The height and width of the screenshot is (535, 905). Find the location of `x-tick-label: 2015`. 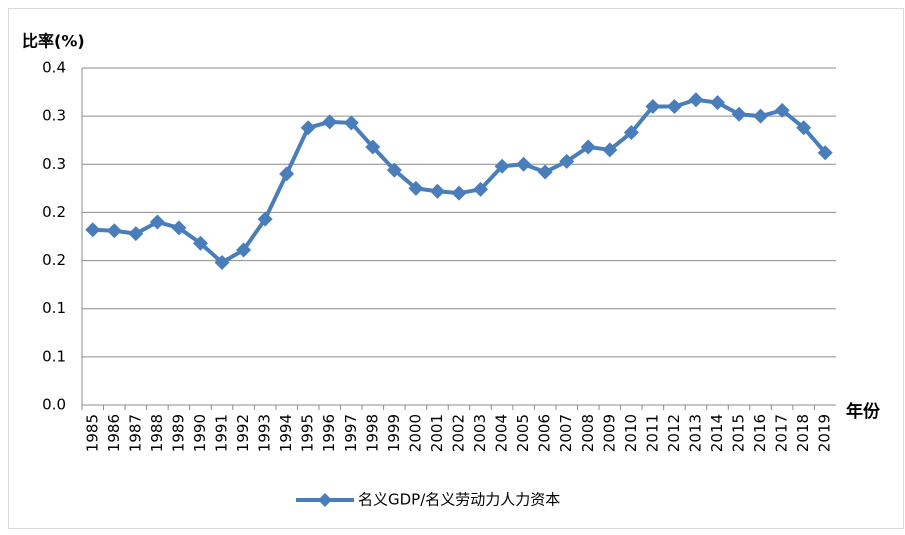

x-tick-label: 2015 is located at coordinates (739, 433).